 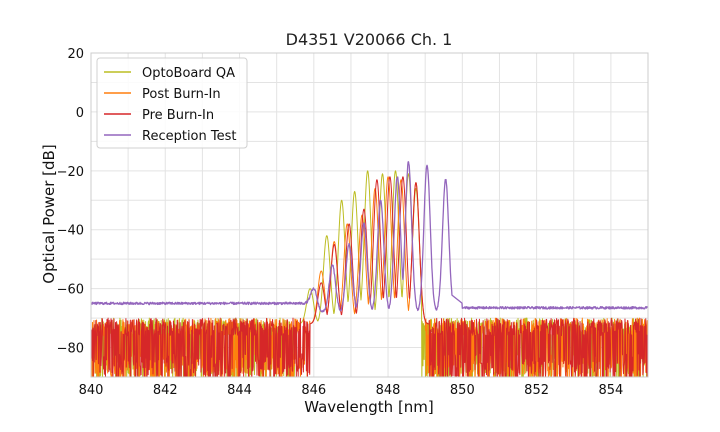 I want to click on y-tick-label: −20, so click(x=70, y=172).